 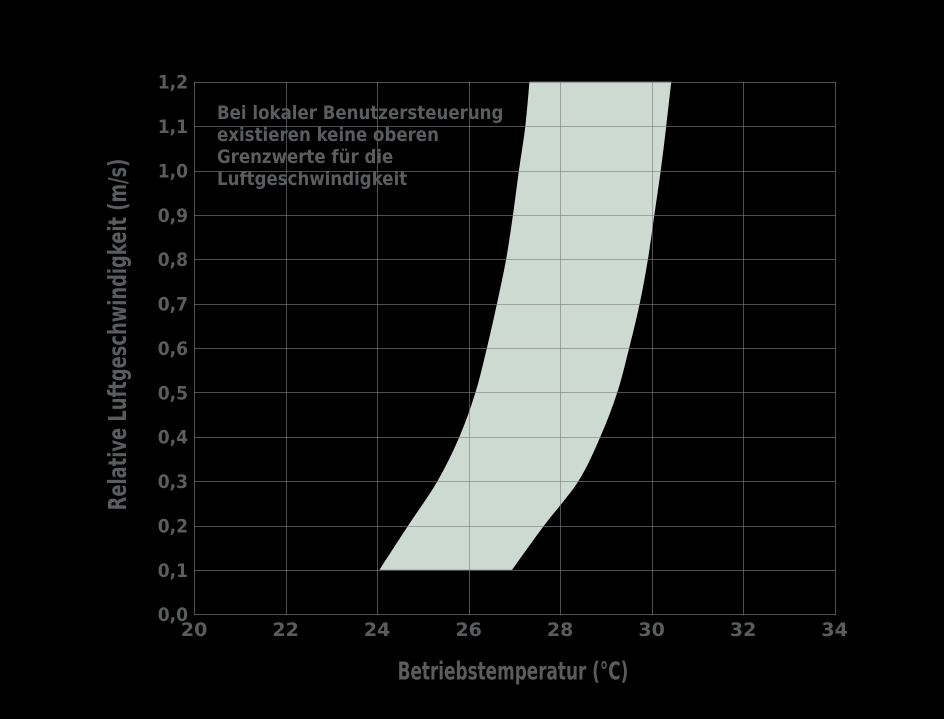 I want to click on y-tick-labels: 0,0 0,1 0,2 0,3 0,4 0,5 0,6 0,7 0,8 0,9 1,0 1,1 1,2, so click(x=173, y=349).